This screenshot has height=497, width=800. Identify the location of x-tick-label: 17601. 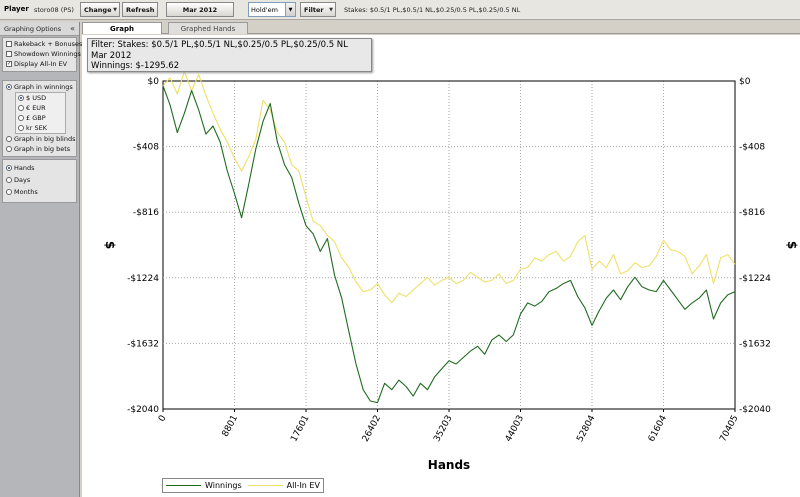
(300, 429).